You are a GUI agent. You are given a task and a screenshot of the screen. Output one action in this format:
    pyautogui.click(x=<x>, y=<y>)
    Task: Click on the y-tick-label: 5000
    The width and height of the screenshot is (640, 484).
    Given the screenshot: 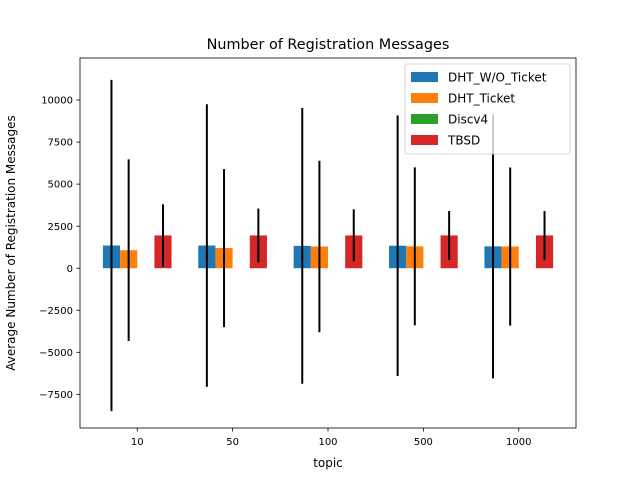 What is the action you would take?
    pyautogui.click(x=60, y=185)
    